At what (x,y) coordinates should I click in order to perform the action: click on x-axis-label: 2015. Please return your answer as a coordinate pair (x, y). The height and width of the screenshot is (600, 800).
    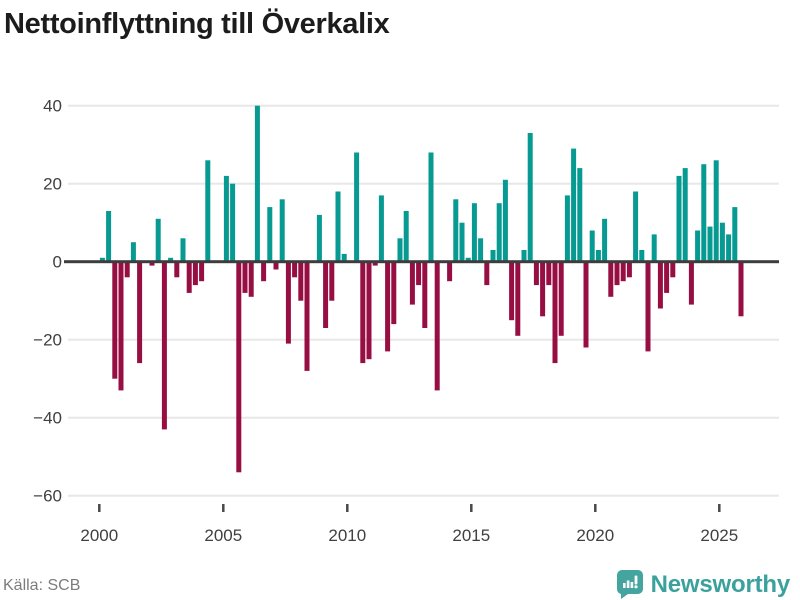
    Looking at the image, I should click on (471, 535).